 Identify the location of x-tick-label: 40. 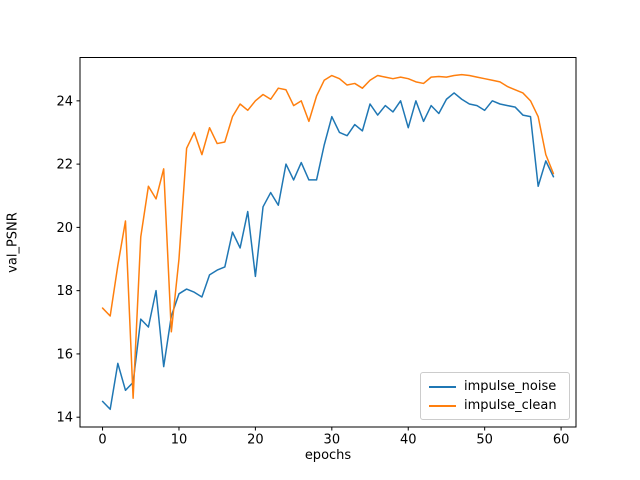
(408, 440).